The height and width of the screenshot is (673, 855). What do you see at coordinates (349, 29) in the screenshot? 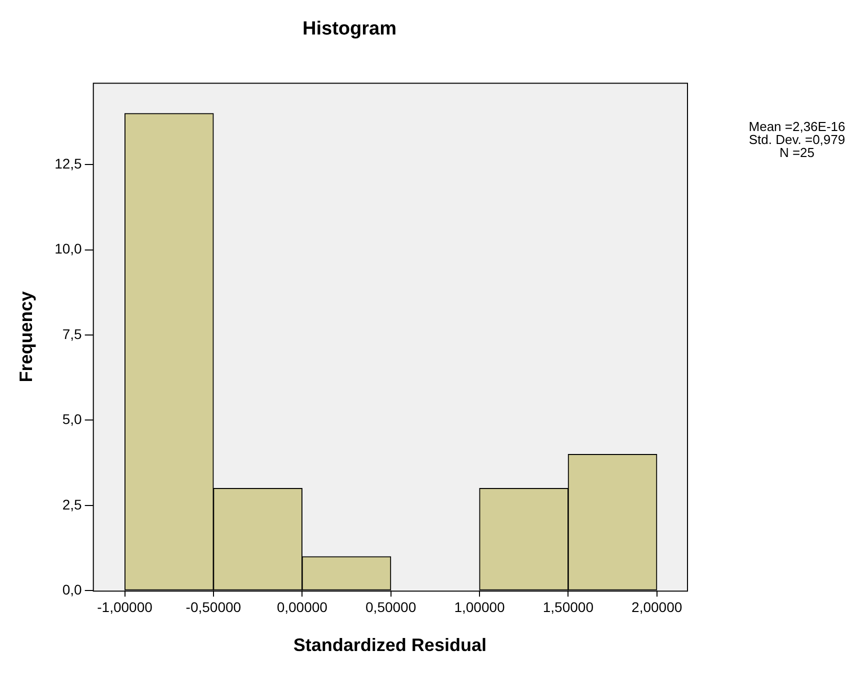
I see `chart-title: Histogram` at bounding box center [349, 29].